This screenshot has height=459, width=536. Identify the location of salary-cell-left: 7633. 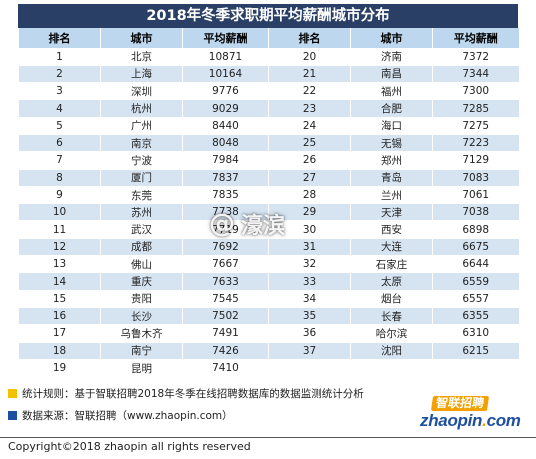
(225, 281).